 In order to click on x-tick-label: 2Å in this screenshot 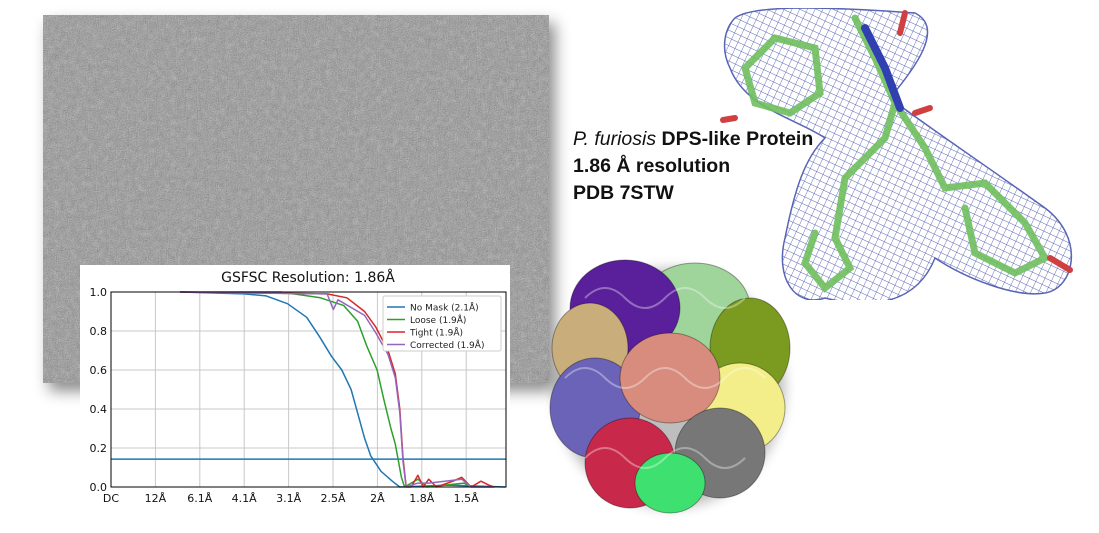, I will do `click(377, 498)`.